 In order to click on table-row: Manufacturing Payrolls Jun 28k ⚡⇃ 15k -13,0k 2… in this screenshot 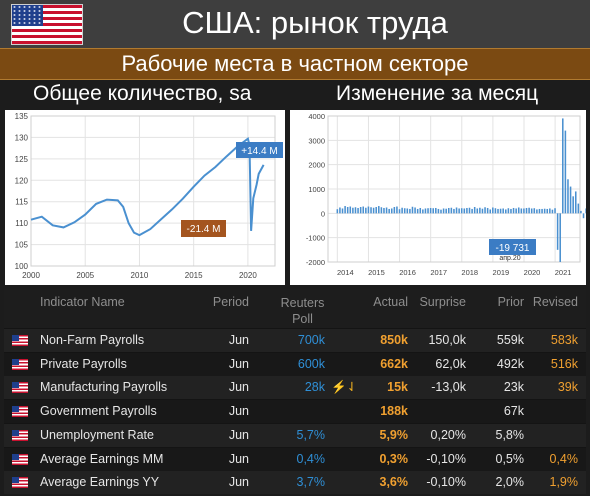, I will do `click(295, 388)`.